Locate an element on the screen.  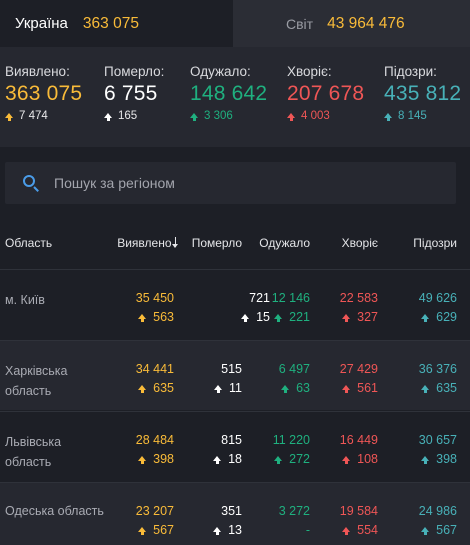
stat-value: 148 642 is located at coordinates (229, 93).